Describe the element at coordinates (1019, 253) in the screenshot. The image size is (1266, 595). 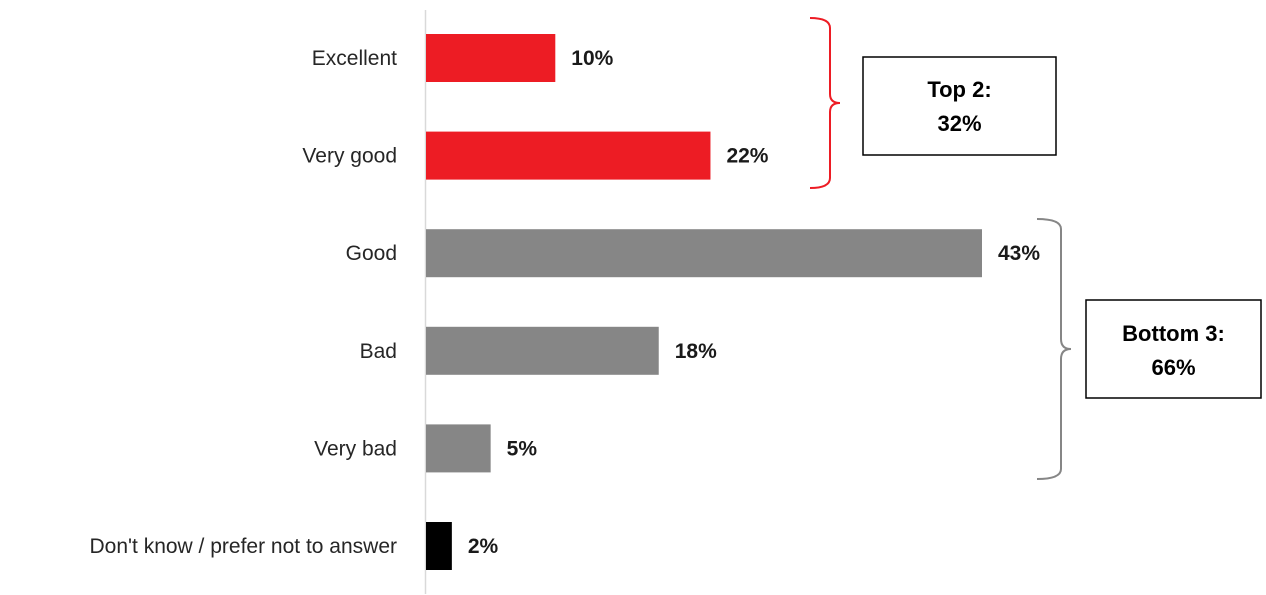
I see `value-label-good: 43%` at that location.